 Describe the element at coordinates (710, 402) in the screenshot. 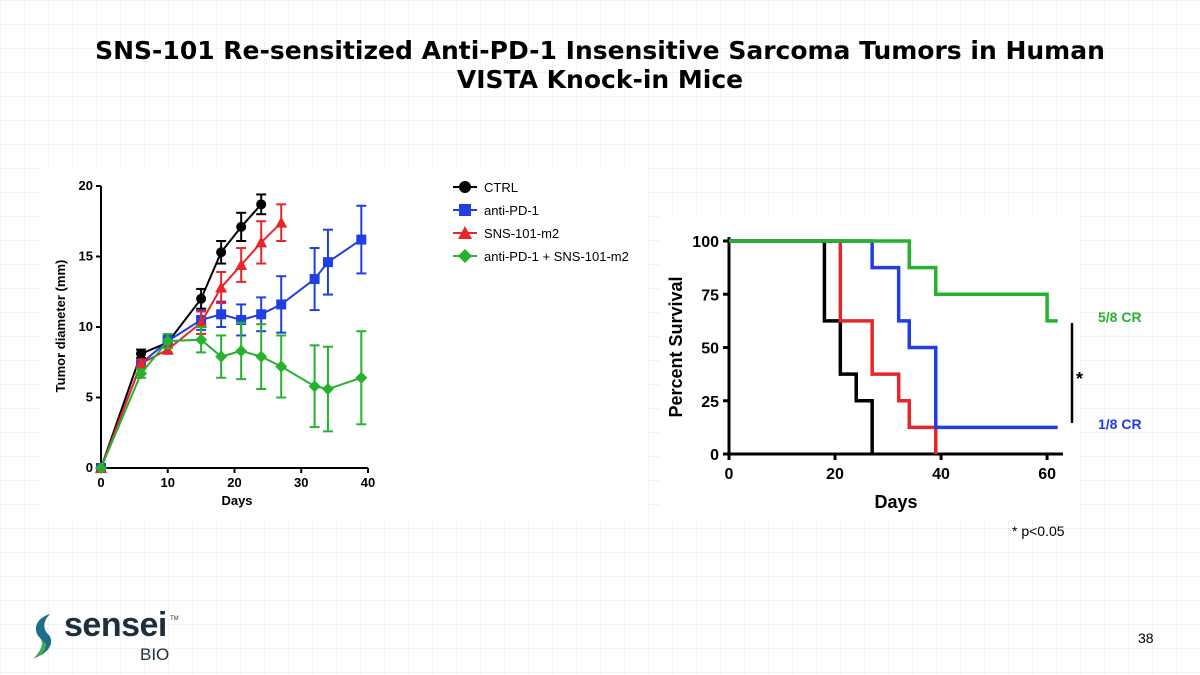

I see `survival-chart-y-tick-label: 25` at that location.